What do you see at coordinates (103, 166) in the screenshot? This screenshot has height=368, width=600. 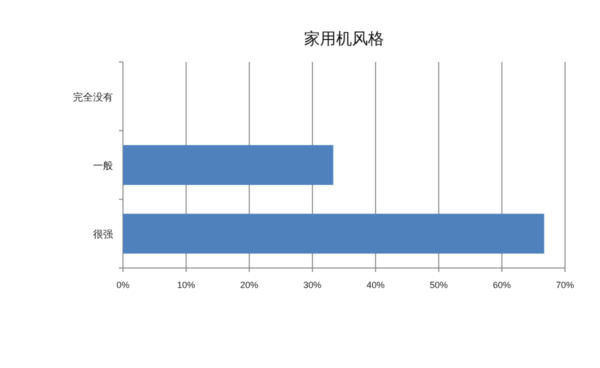 I see `y-tick-label: 一般` at bounding box center [103, 166].